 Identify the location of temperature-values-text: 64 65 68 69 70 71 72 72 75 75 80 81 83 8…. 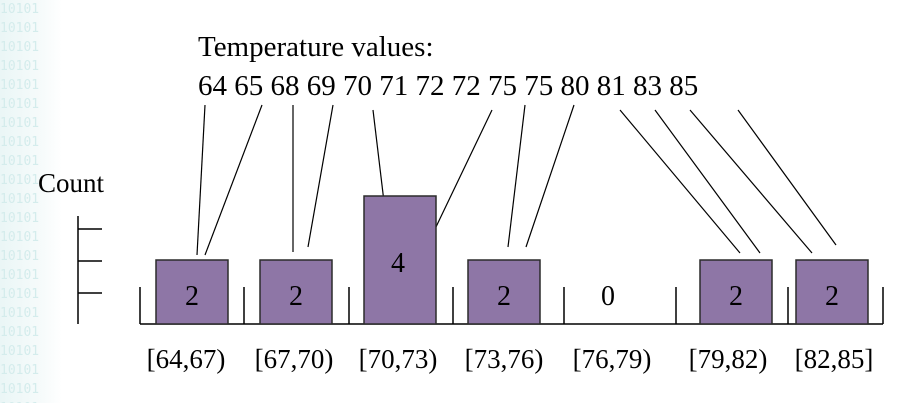
(448, 86).